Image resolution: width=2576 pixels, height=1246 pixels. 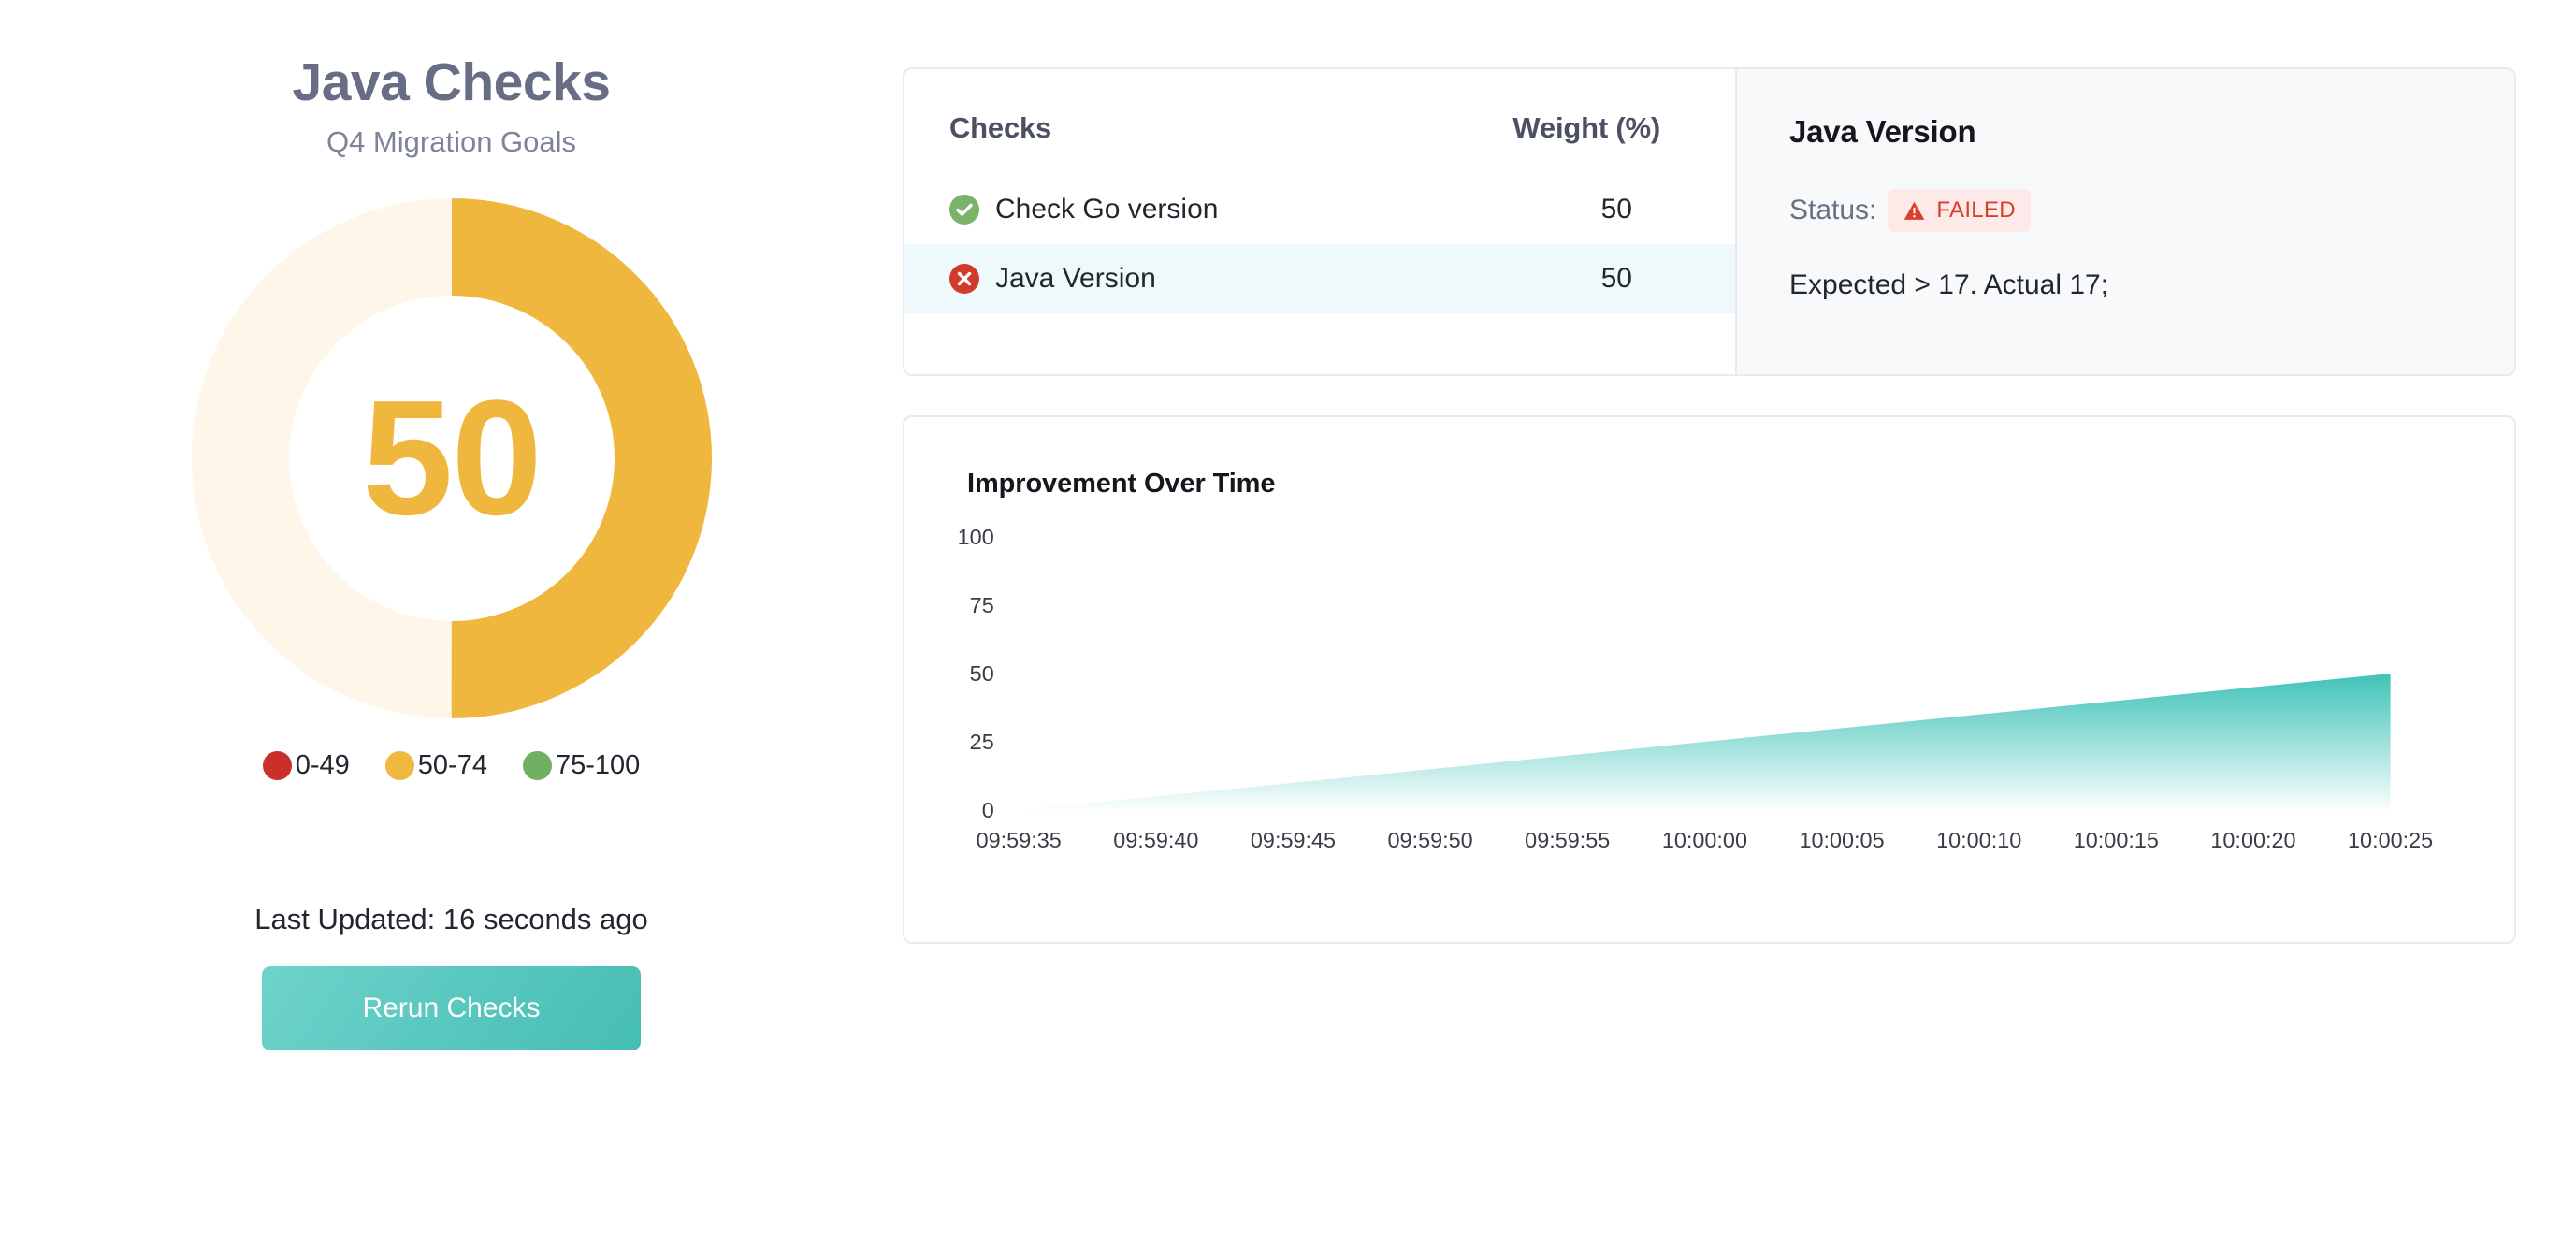 I want to click on gauge-legend: 0-49 50-74 75-100, so click(x=451, y=765).